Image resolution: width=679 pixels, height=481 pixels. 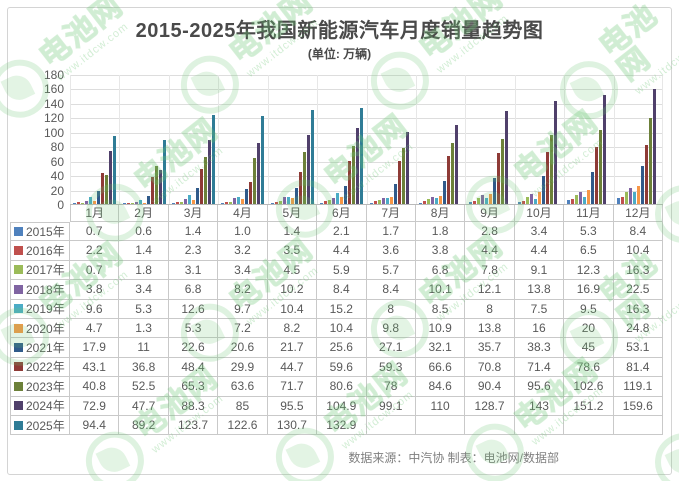 I want to click on bar-2023年-2月, so click(x=156, y=185).